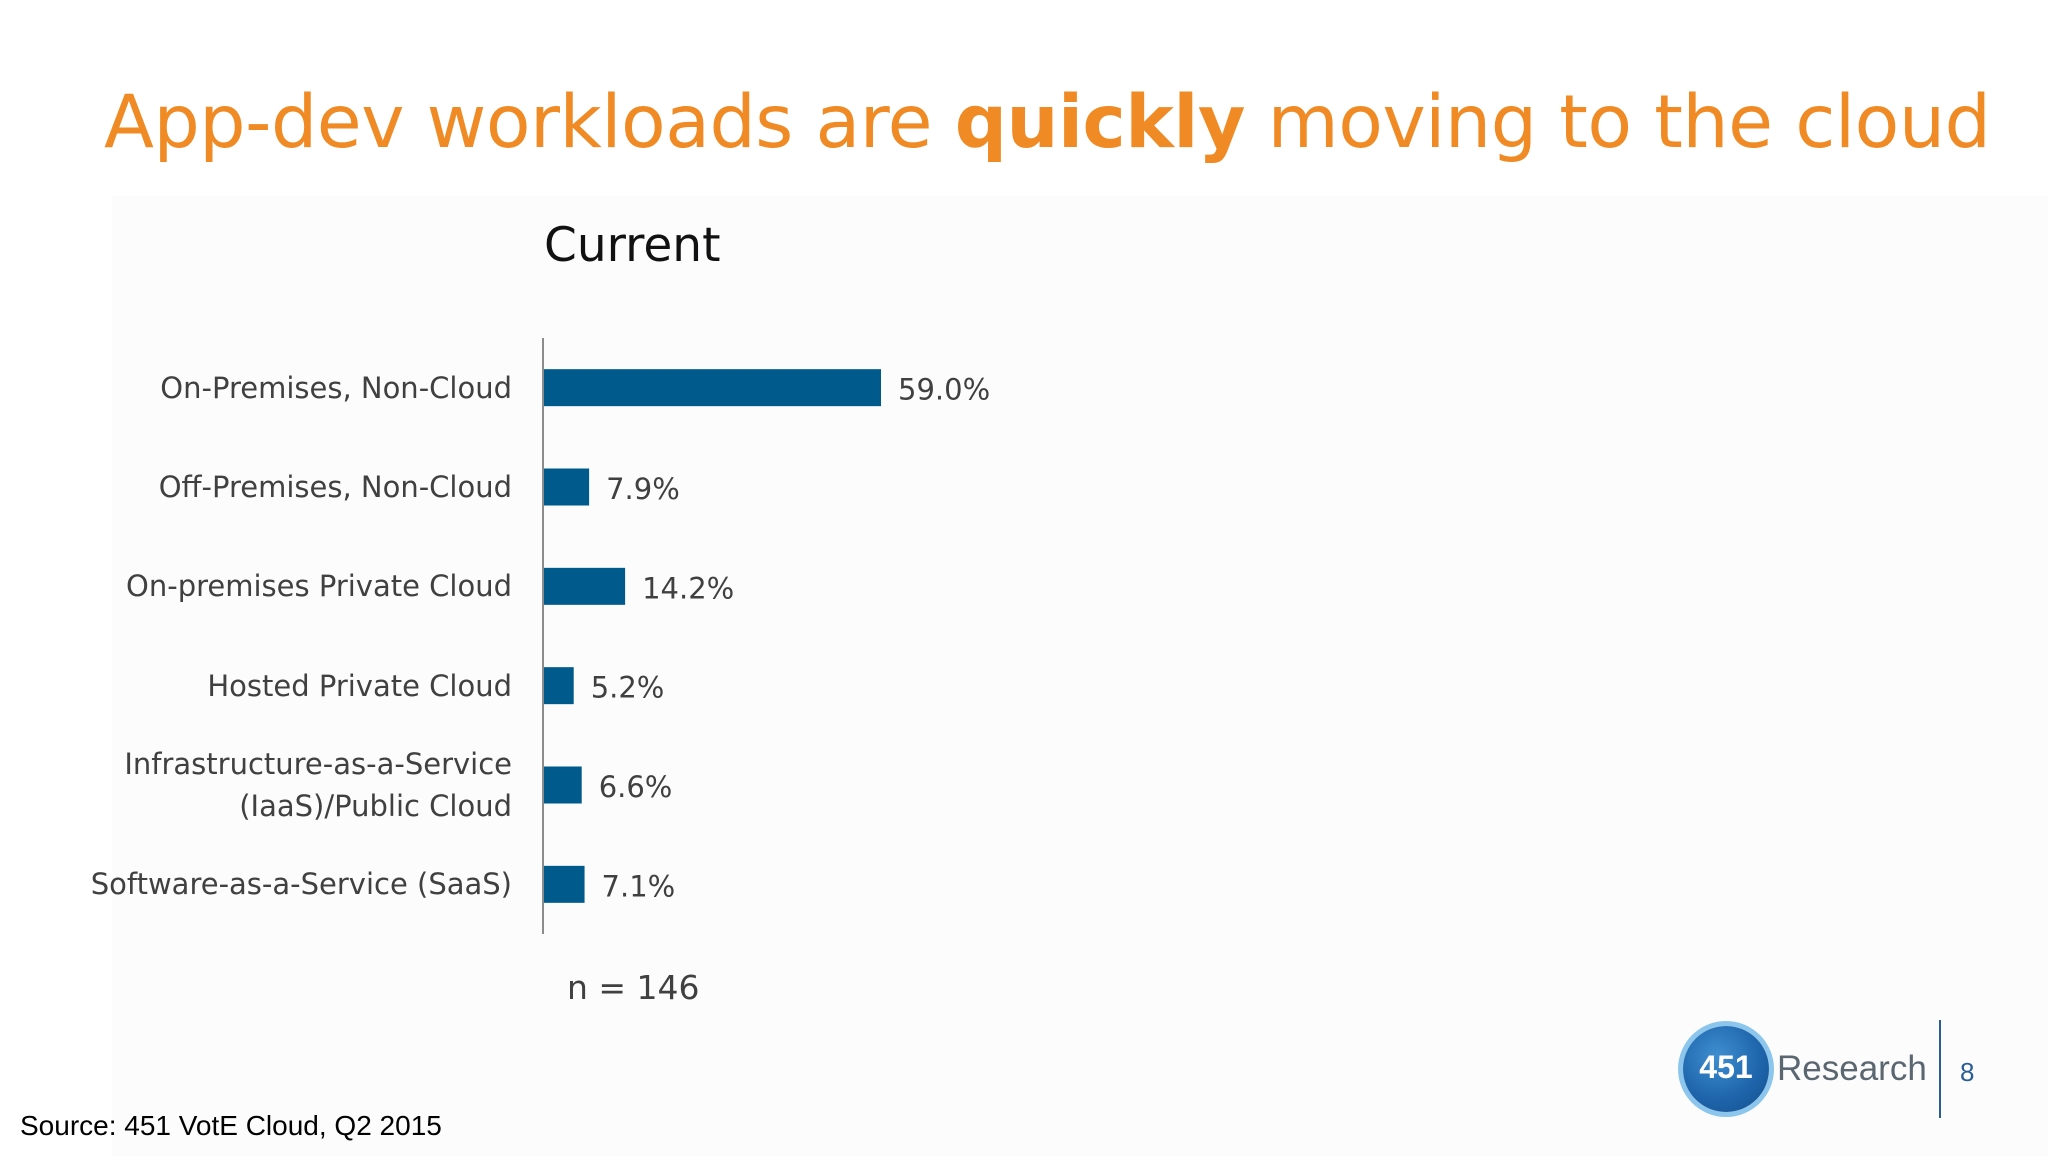 This screenshot has height=1156, width=2048. Describe the element at coordinates (639, 886) in the screenshot. I see `value-label: 7.1%` at that location.